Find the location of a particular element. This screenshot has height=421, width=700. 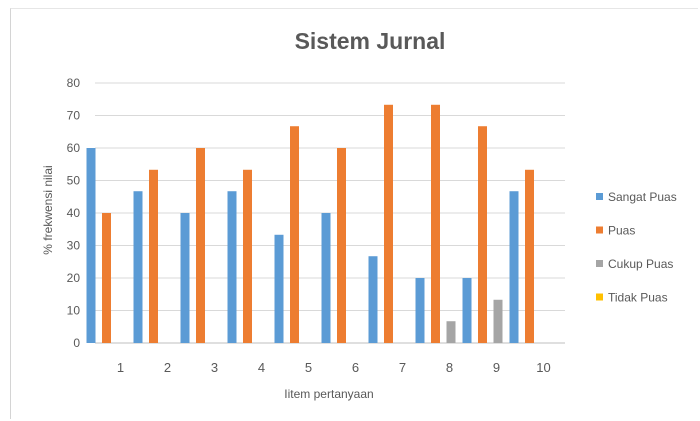

y-tick-label: 70 is located at coordinates (74, 116).